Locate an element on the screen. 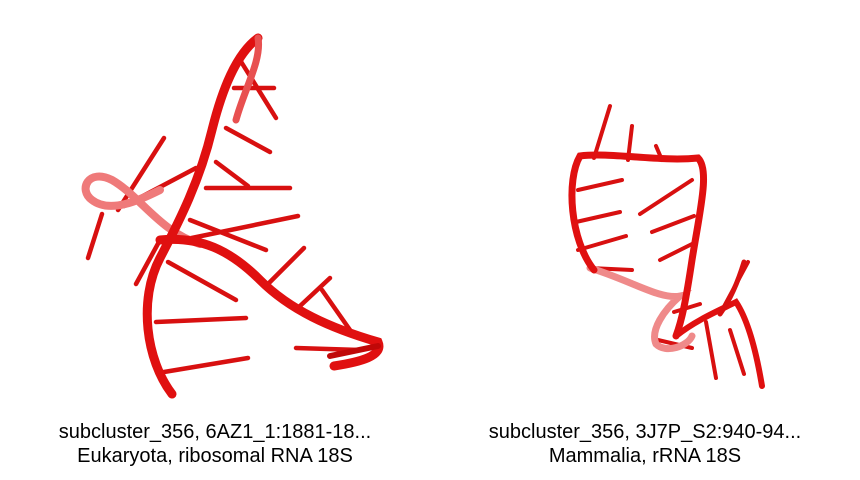  caption-subtitle-left: Eukaryota, ribosomal RNA 18S is located at coordinates (215, 456).